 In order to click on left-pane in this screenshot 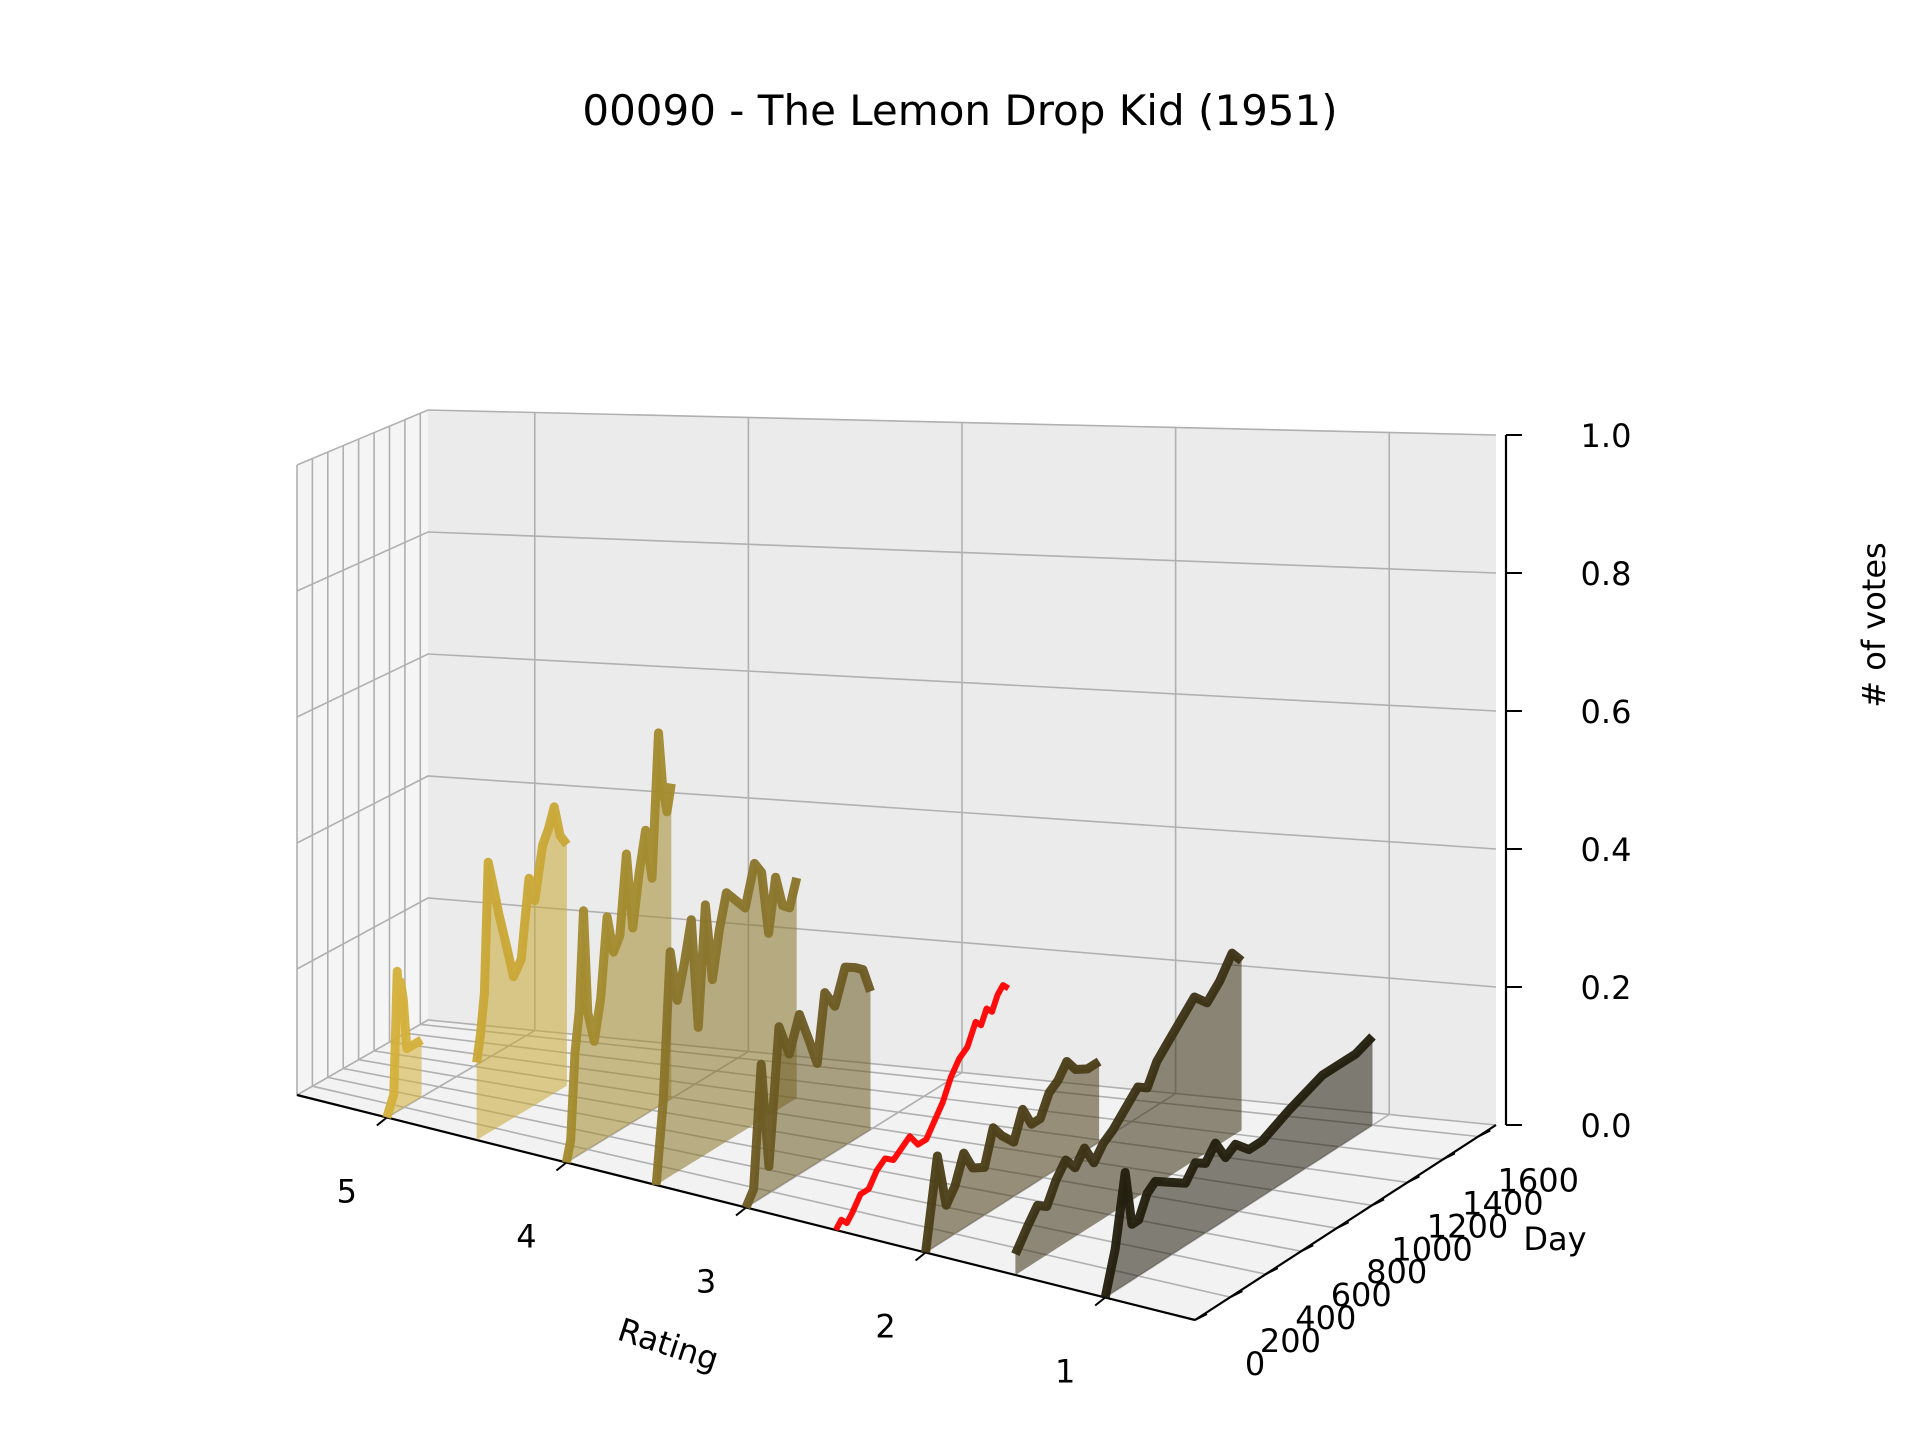, I will do `click(362, 752)`.